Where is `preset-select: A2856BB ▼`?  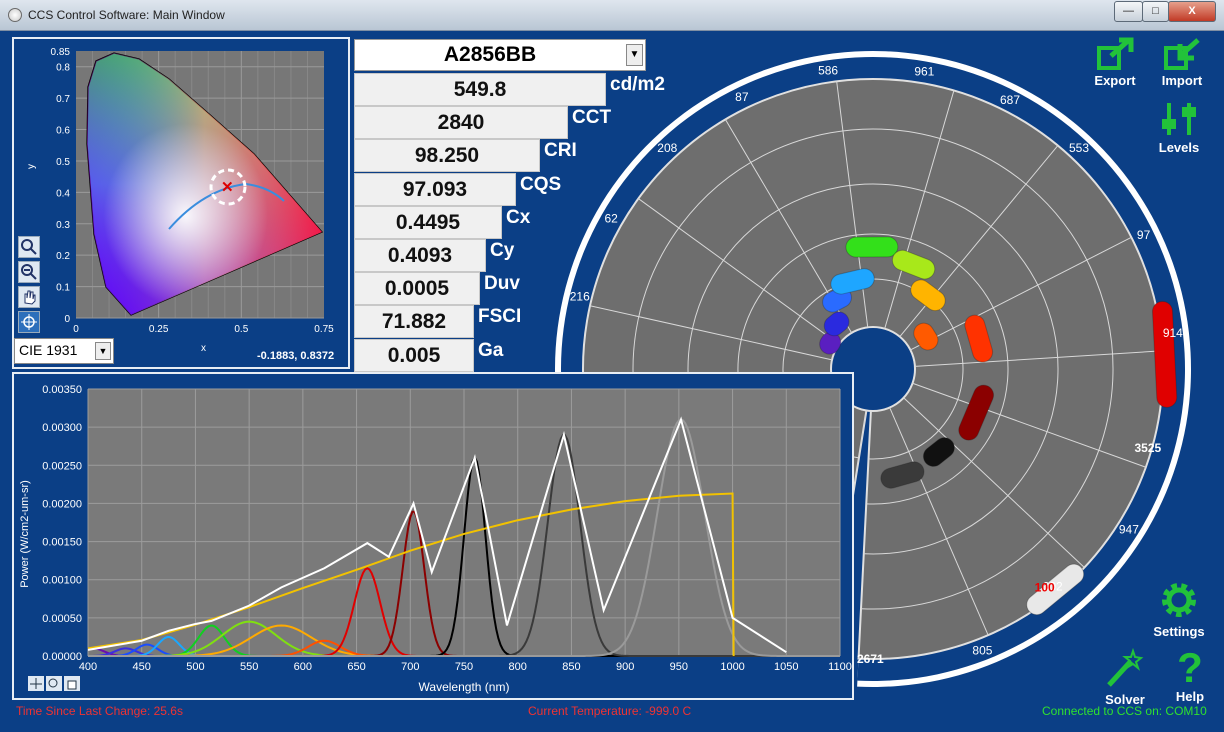
preset-select: A2856BB ▼ is located at coordinates (500, 55).